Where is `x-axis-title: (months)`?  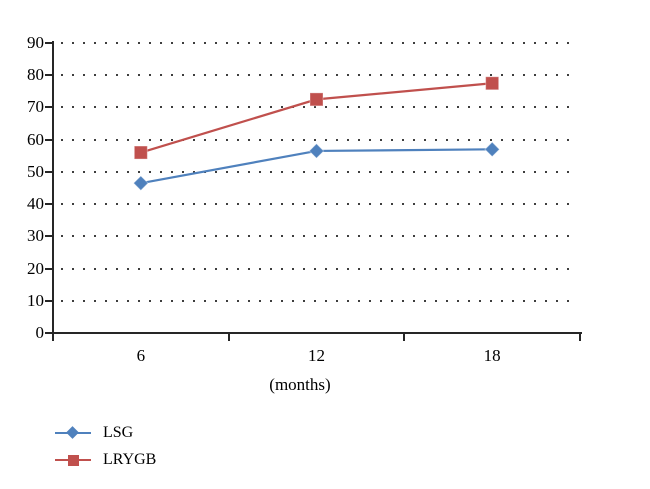
x-axis-title: (months) is located at coordinates (300, 384).